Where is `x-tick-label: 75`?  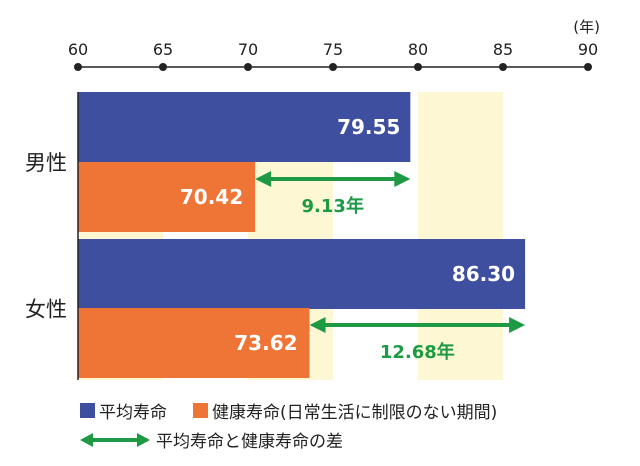 x-tick-label: 75 is located at coordinates (333, 49).